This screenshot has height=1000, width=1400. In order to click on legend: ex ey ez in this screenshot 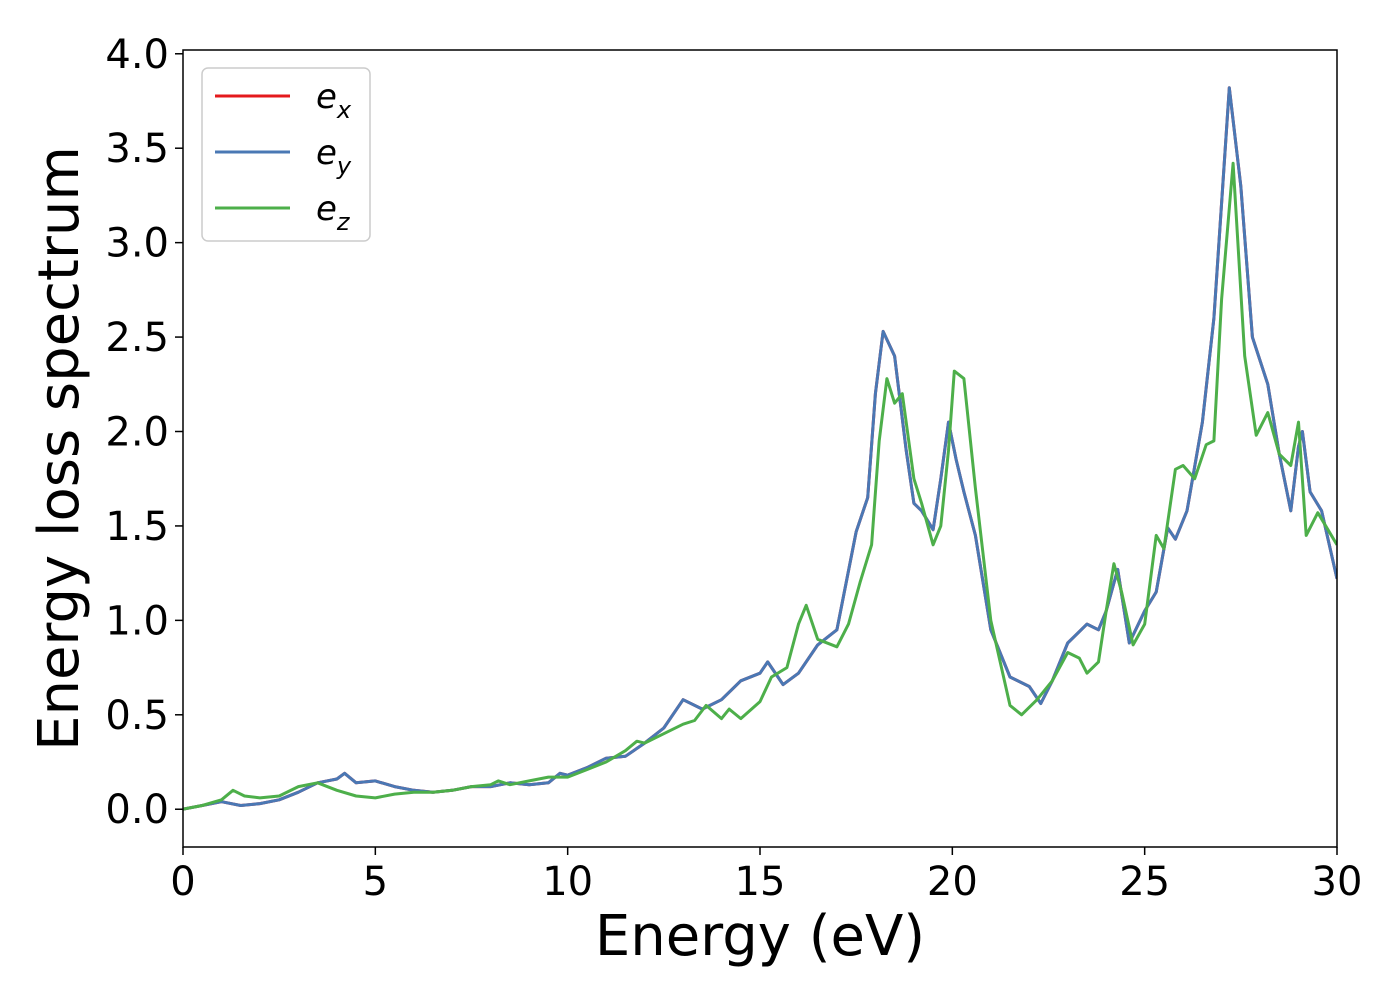, I will do `click(286, 154)`.